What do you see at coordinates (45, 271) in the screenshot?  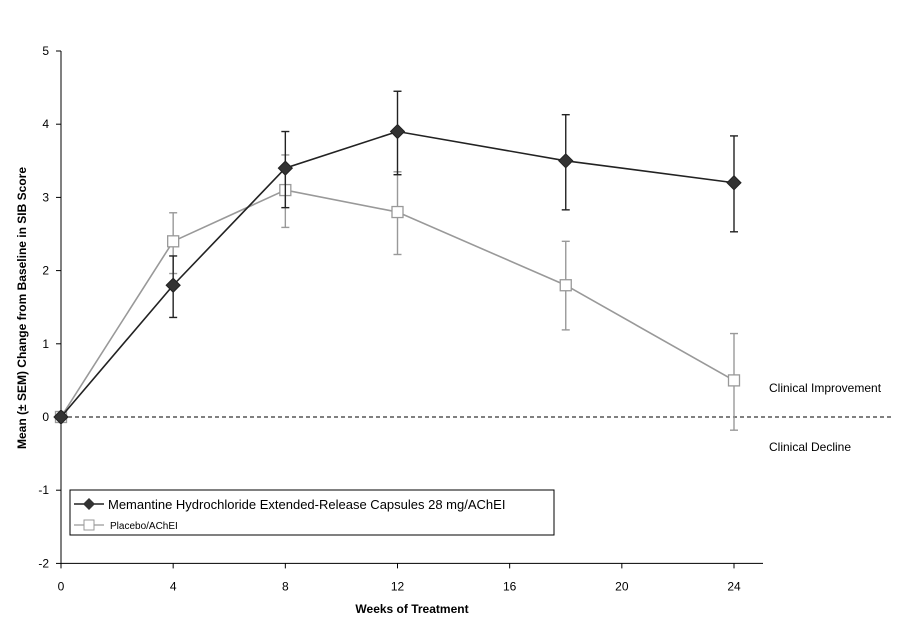 I see `y-tick-label: 2` at bounding box center [45, 271].